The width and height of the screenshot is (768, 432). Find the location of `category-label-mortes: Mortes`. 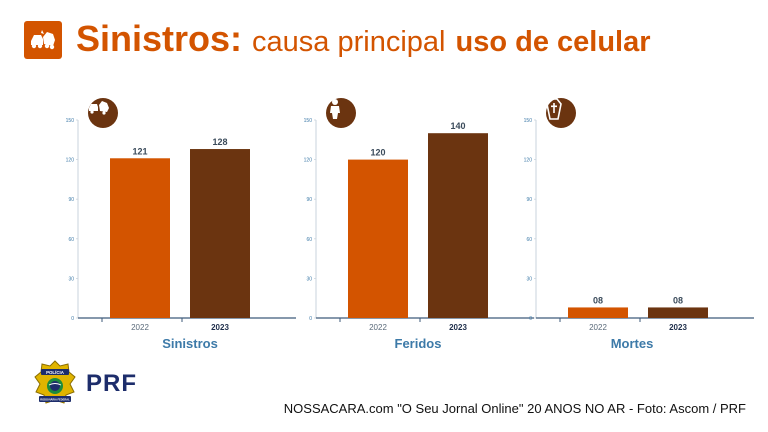

category-label-mortes: Mortes is located at coordinates (632, 343).